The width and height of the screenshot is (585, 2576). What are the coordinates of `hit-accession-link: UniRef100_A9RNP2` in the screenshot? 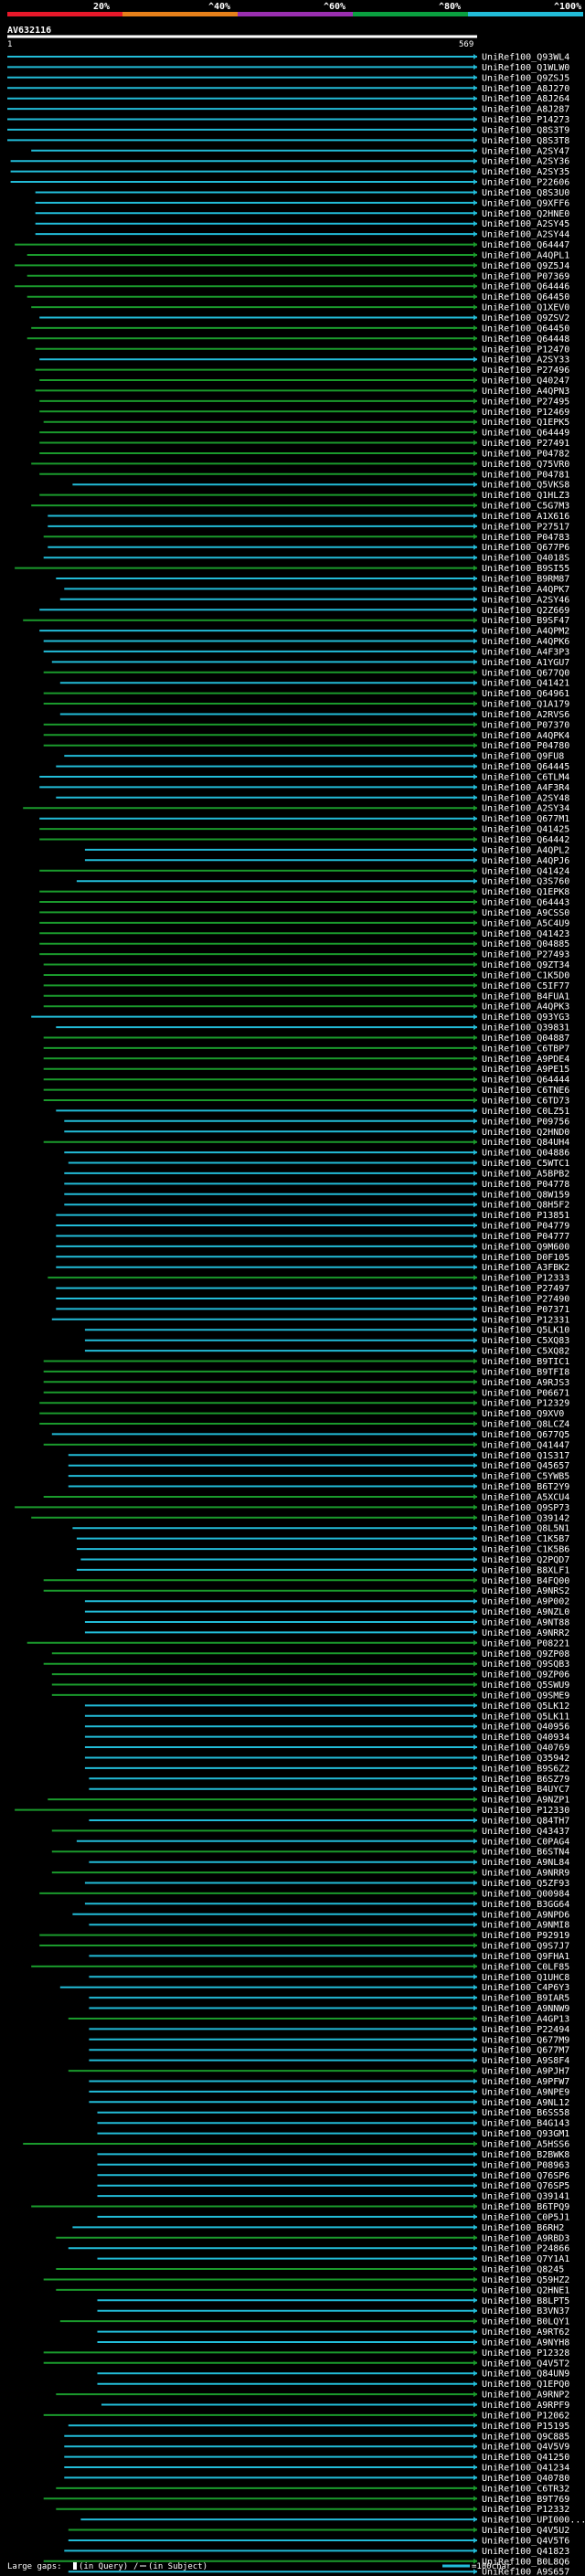 It's located at (525, 2395).